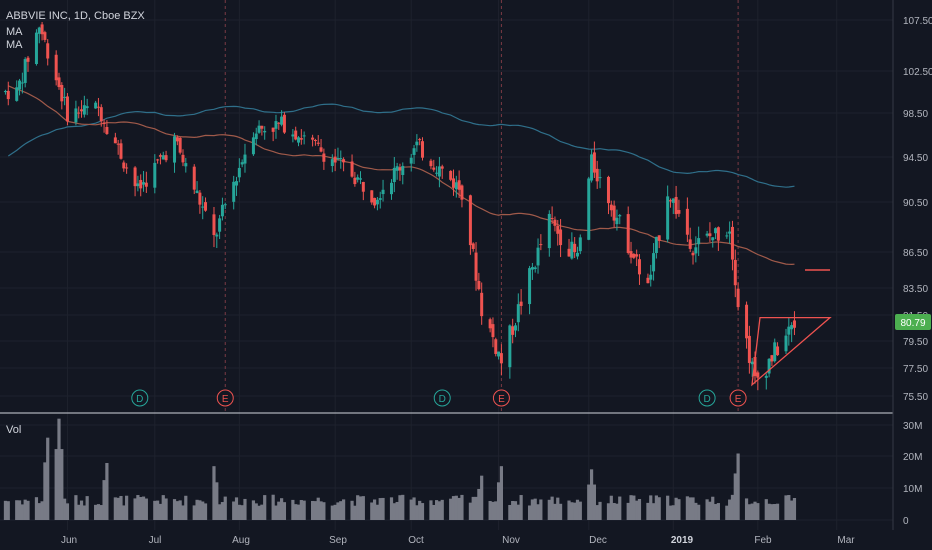 The height and width of the screenshot is (550, 932). I want to click on time-axis: Jun Jul Aug Sep Oct Nov Dec 2019 Feb Mar, so click(458, 540).